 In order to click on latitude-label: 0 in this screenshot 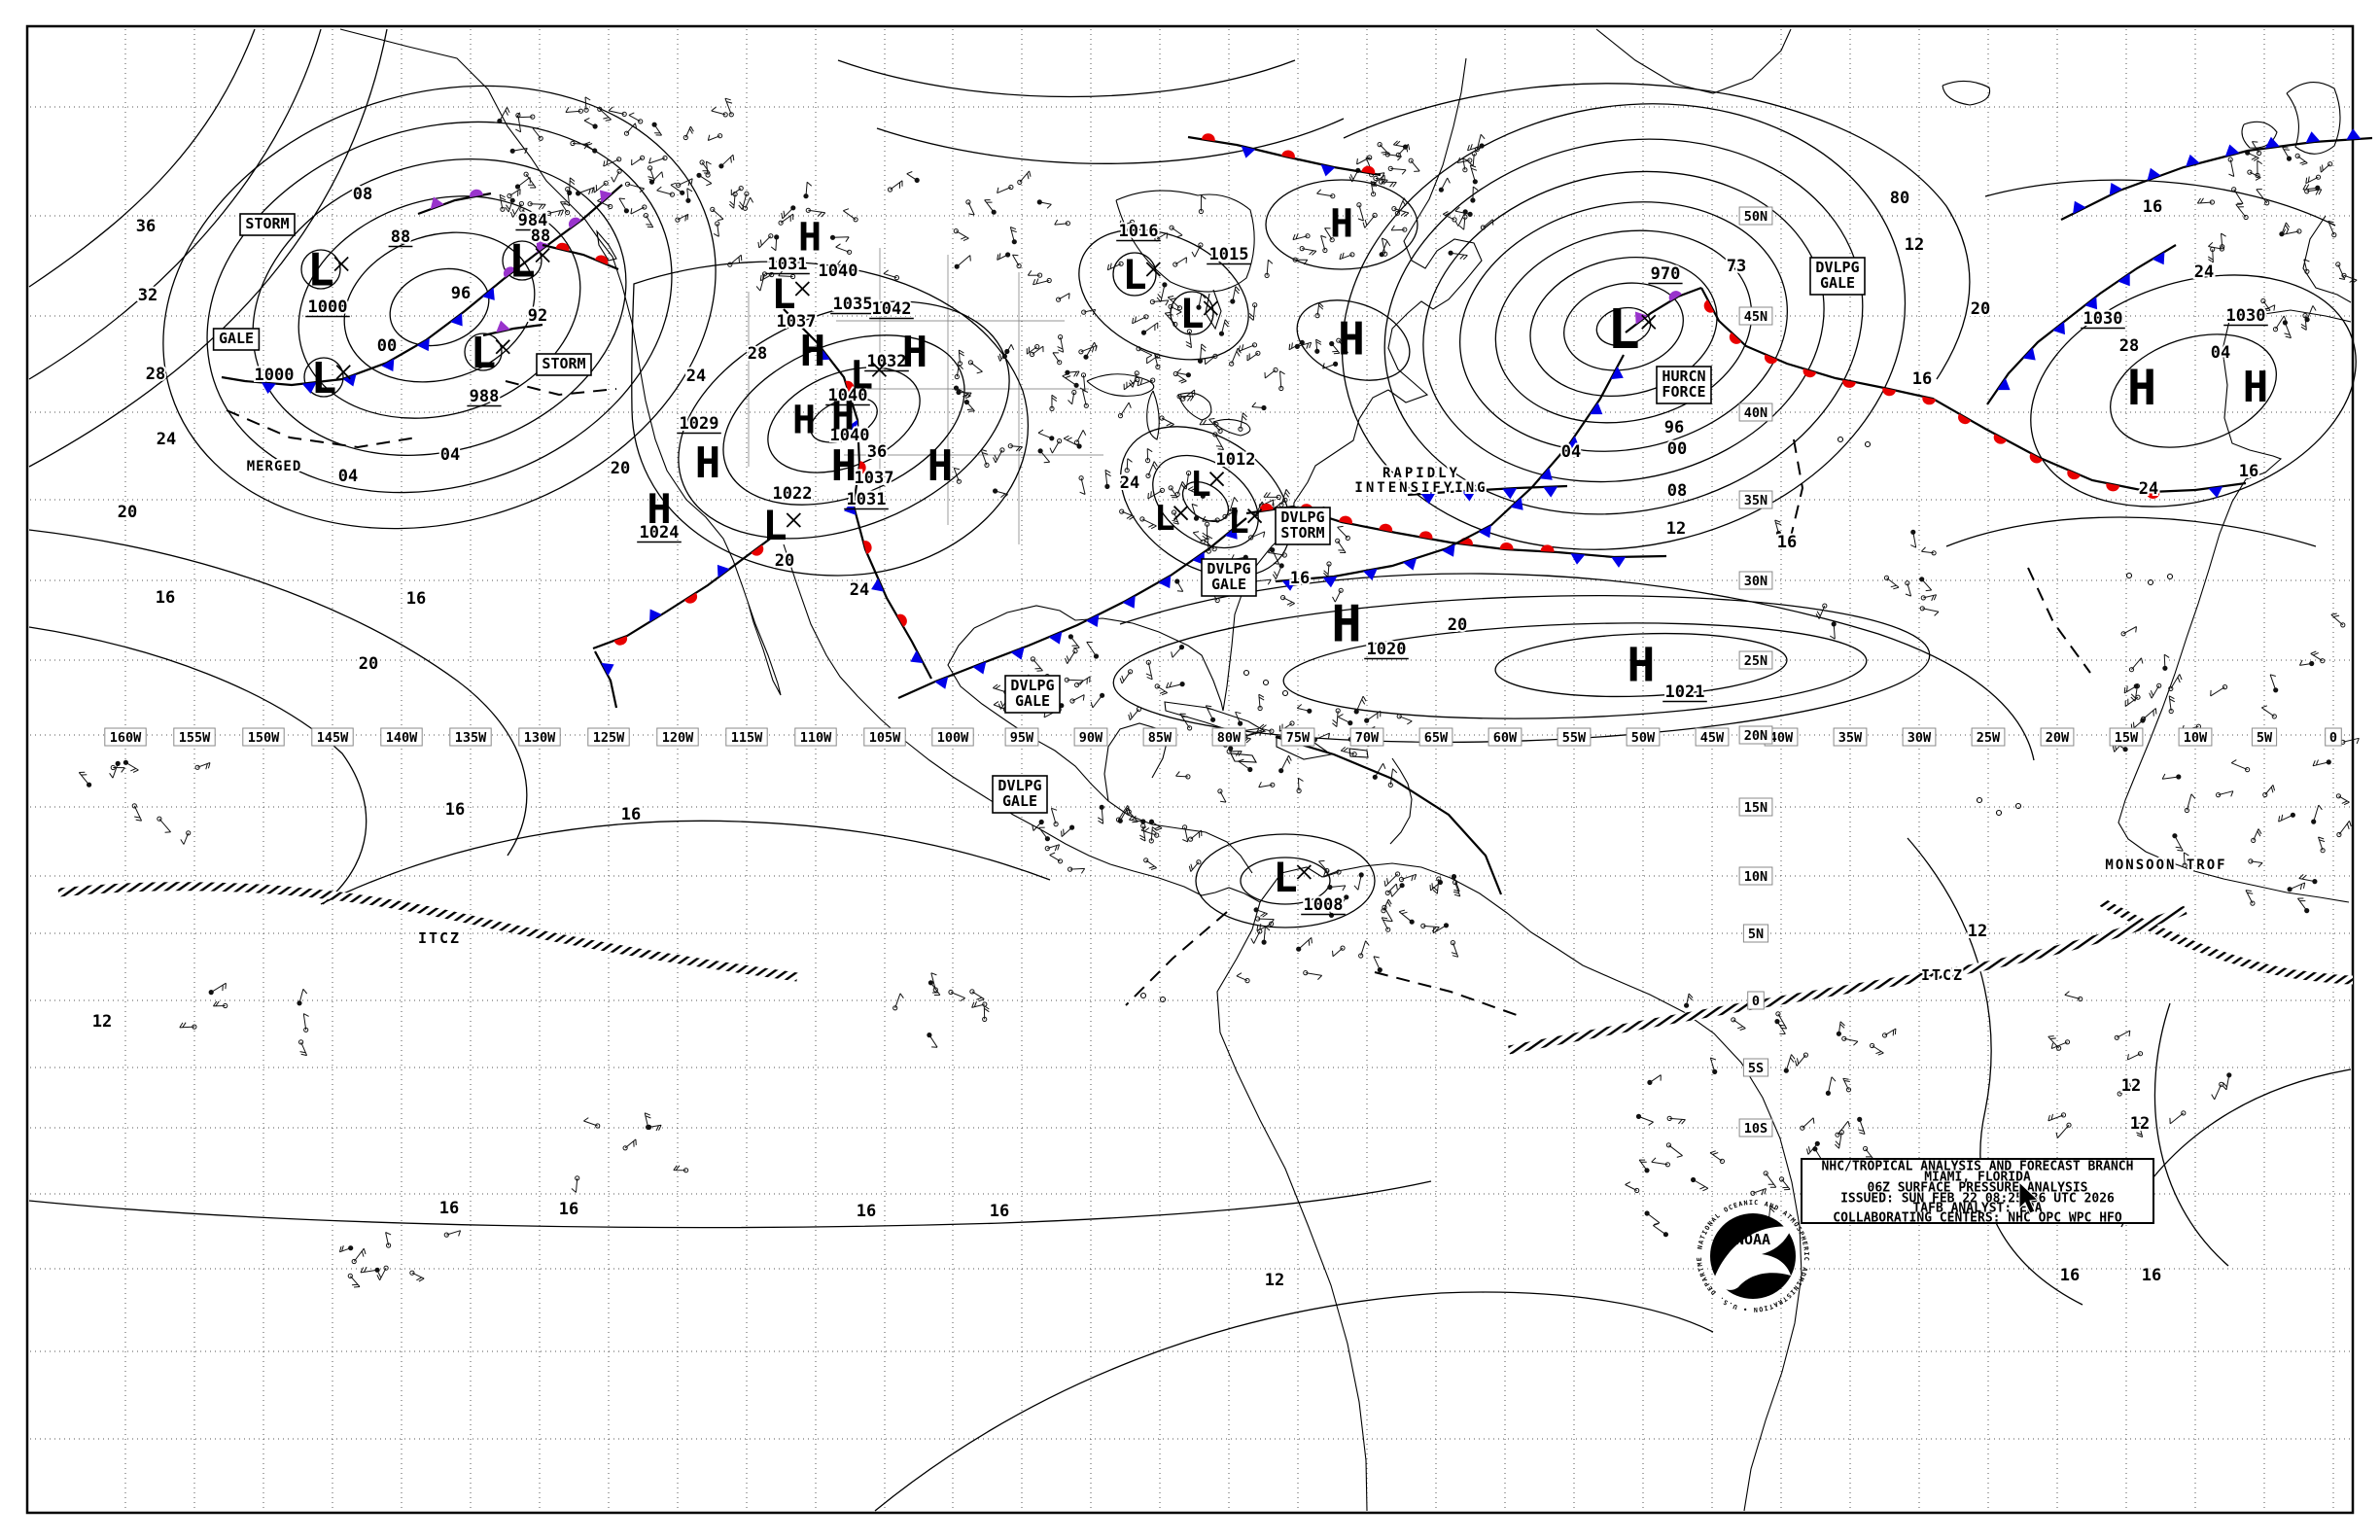, I will do `click(1756, 1001)`.